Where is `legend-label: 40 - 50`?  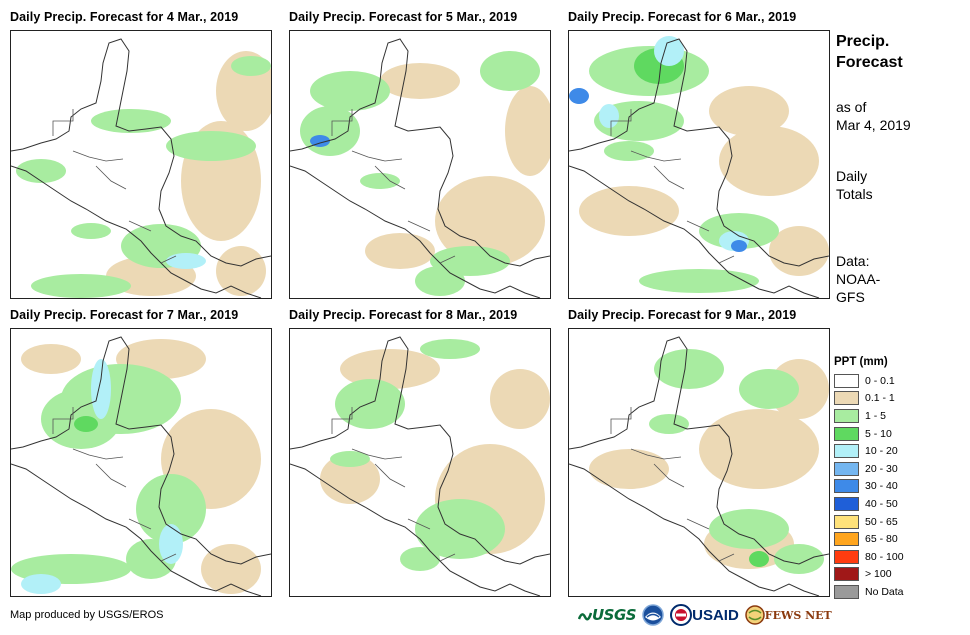 legend-label: 40 - 50 is located at coordinates (881, 503).